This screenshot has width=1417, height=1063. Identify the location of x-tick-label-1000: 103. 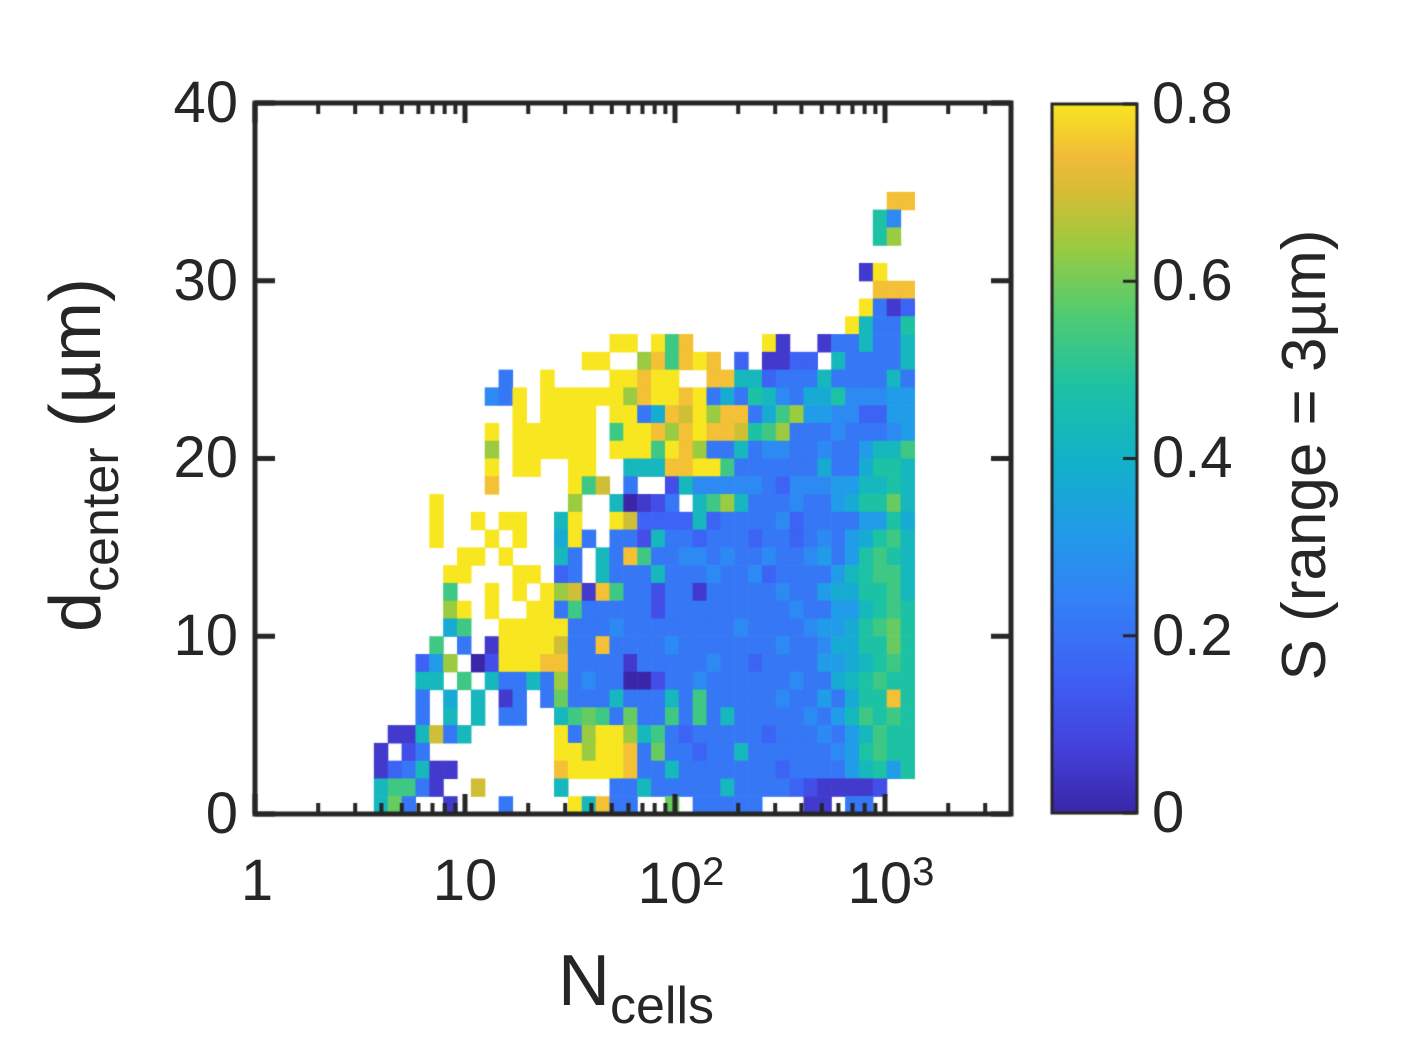
(891, 883).